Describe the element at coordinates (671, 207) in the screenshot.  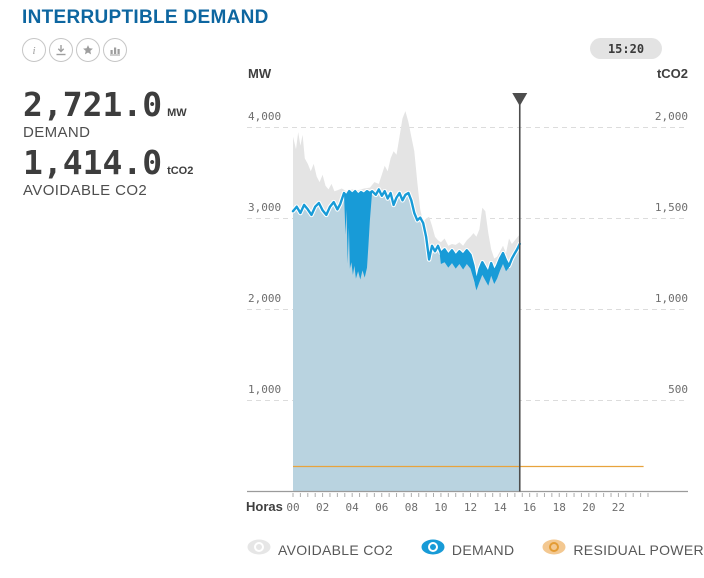
I see `right-axis-tick: 1,500` at that location.